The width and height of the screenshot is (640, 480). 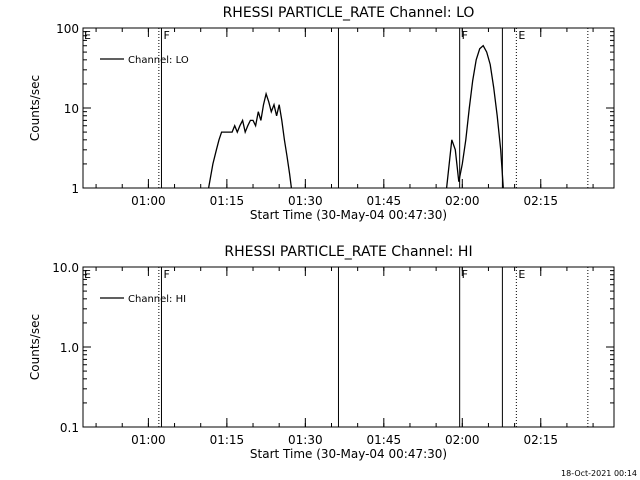 I want to click on y-tick-label: 100, so click(x=67, y=29).